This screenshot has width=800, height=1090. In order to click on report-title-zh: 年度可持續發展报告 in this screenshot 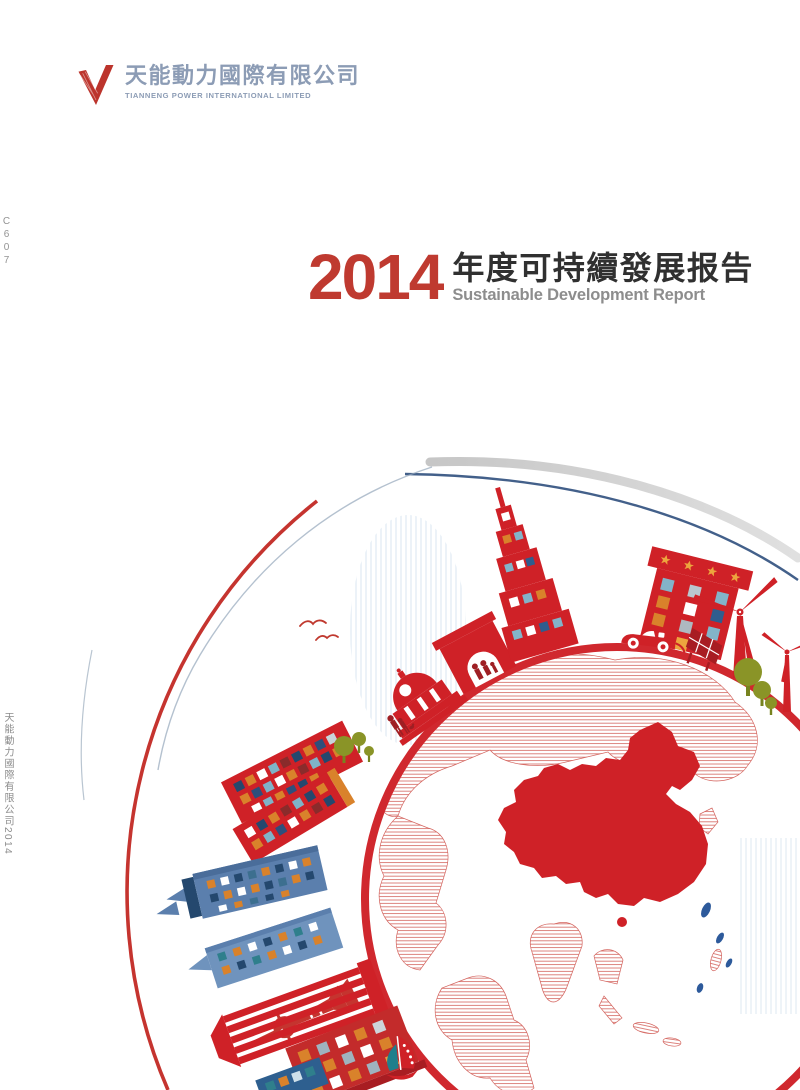, I will do `click(603, 268)`.